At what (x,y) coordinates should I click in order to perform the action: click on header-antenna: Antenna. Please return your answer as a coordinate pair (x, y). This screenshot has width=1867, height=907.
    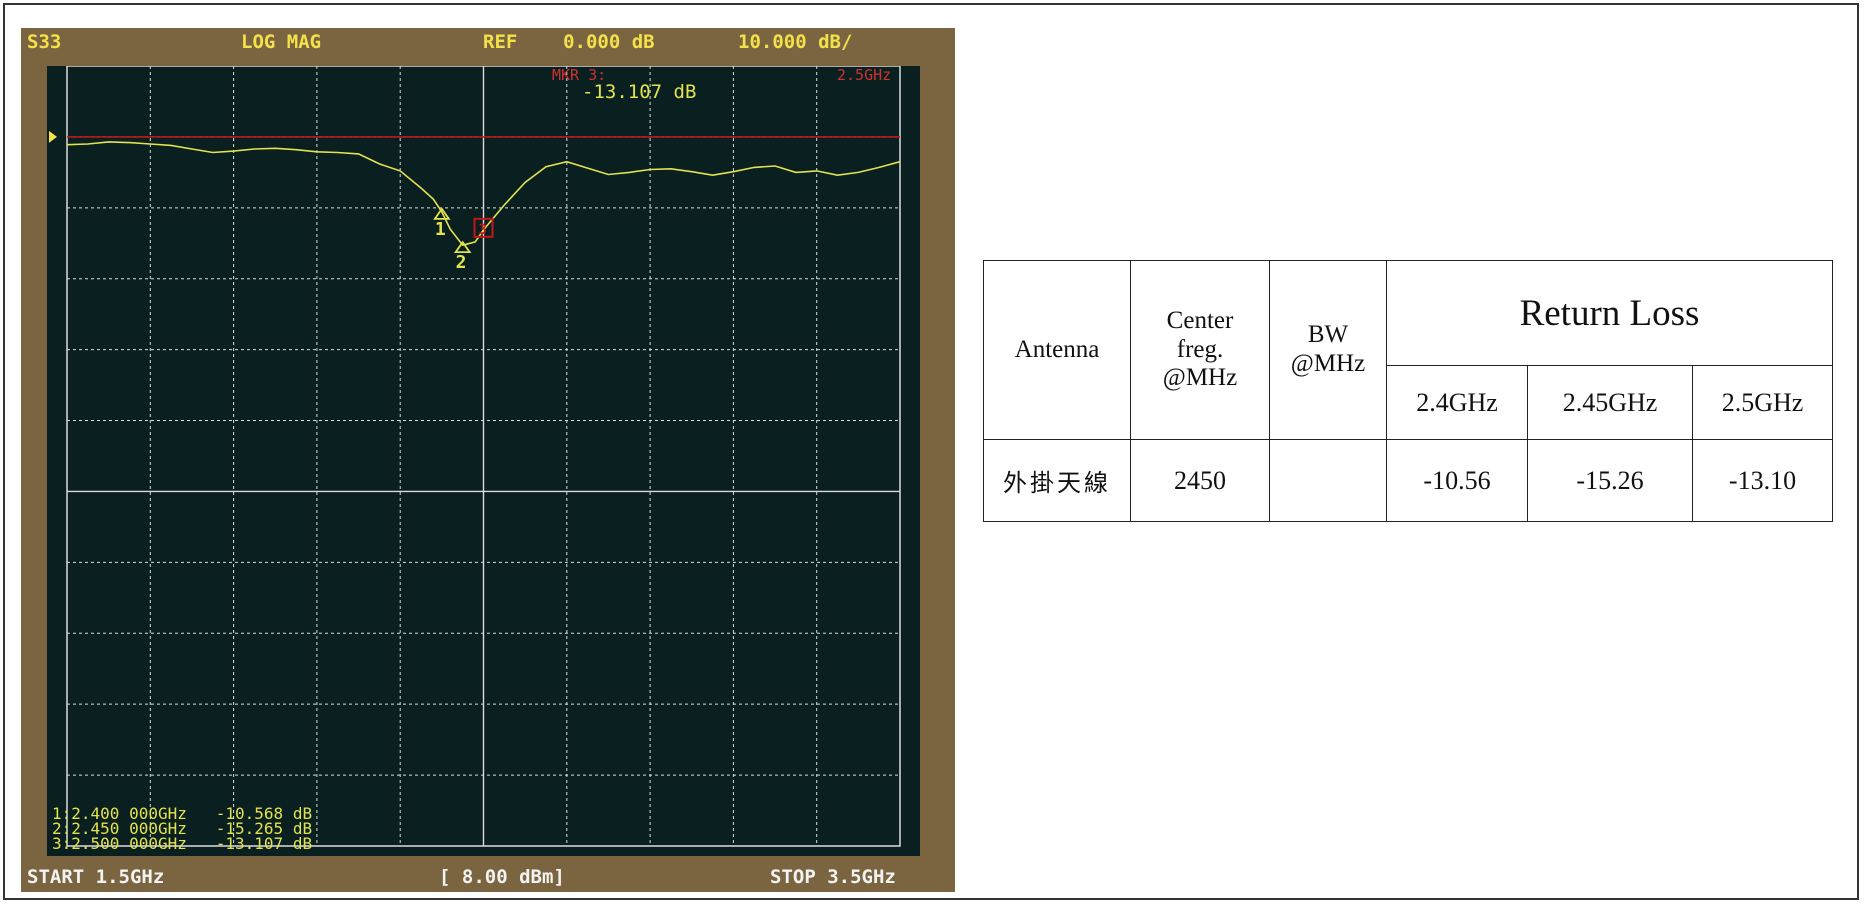
    Looking at the image, I should click on (1057, 350).